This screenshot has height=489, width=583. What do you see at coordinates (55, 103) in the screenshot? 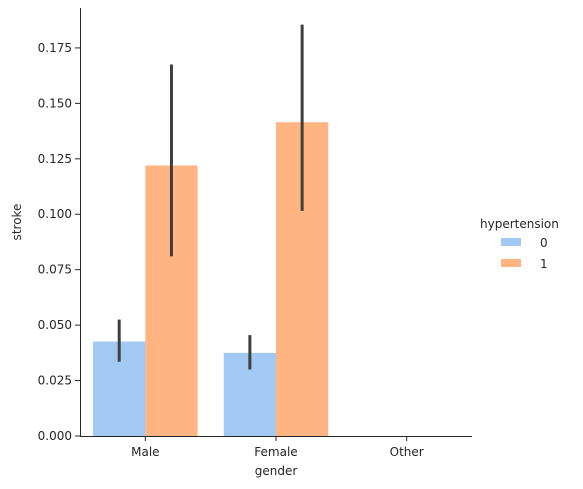
I see `y-tick-label: 0.150` at bounding box center [55, 103].